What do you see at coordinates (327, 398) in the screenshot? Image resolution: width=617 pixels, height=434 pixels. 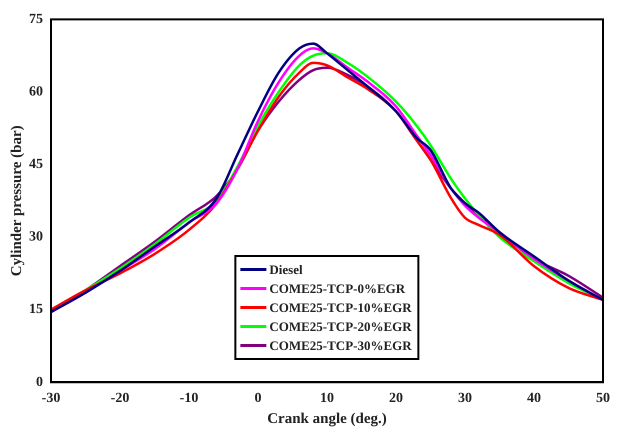 I see `x-tick-label: 10` at bounding box center [327, 398].